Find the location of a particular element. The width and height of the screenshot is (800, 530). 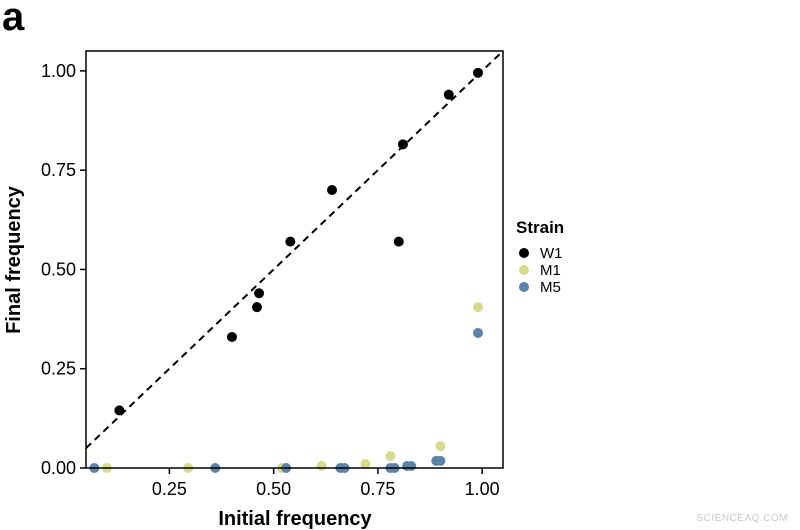

legend-key-m5 is located at coordinates (524, 287).